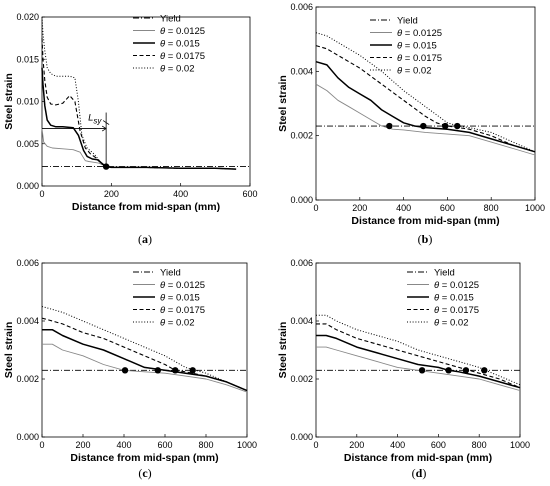 This screenshot has width=550, height=486. I want to click on panel-label: (a), so click(145, 239).